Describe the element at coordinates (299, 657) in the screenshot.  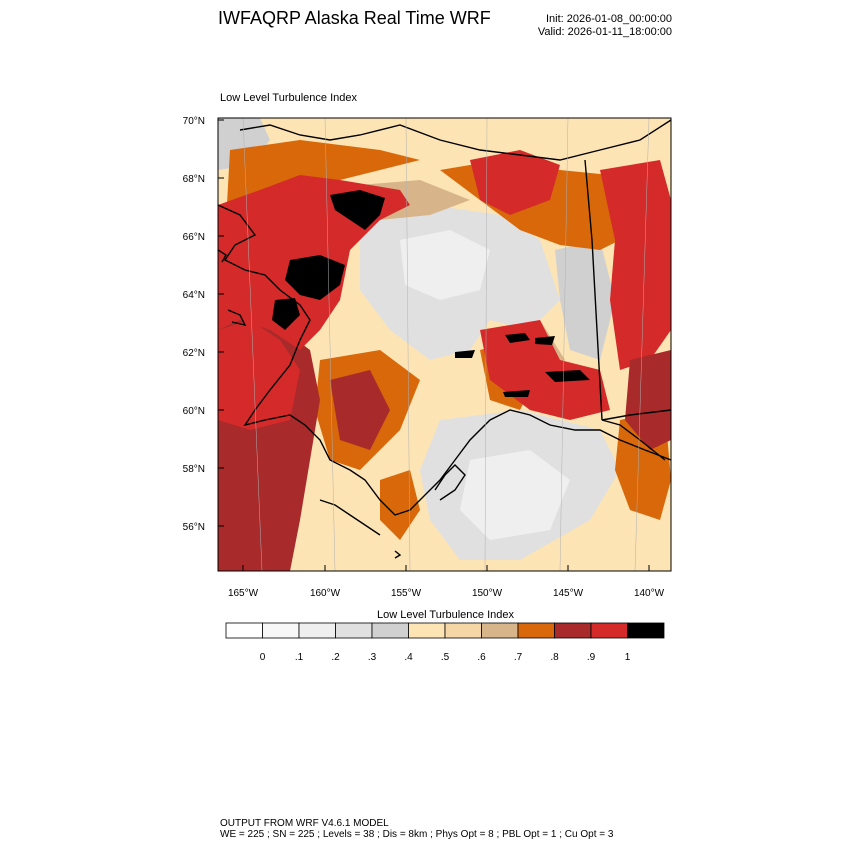
I see `colorbar-tick-label: .1` at that location.